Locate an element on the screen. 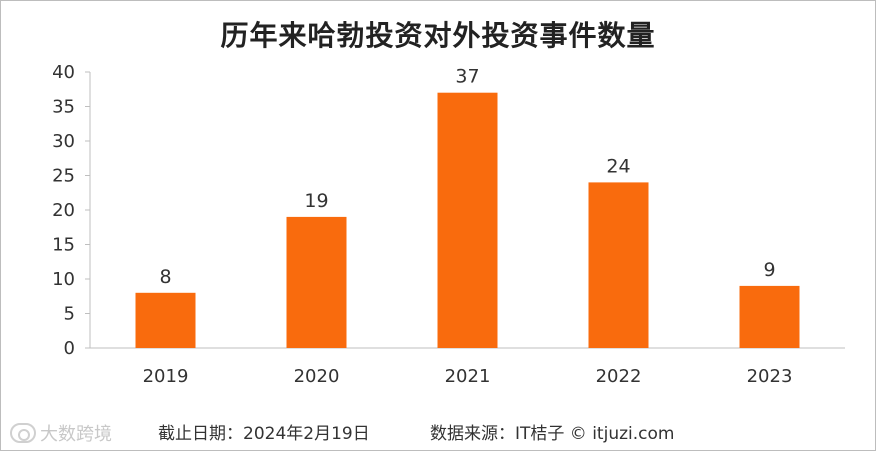  y-tick-label: 20 is located at coordinates (63, 210).